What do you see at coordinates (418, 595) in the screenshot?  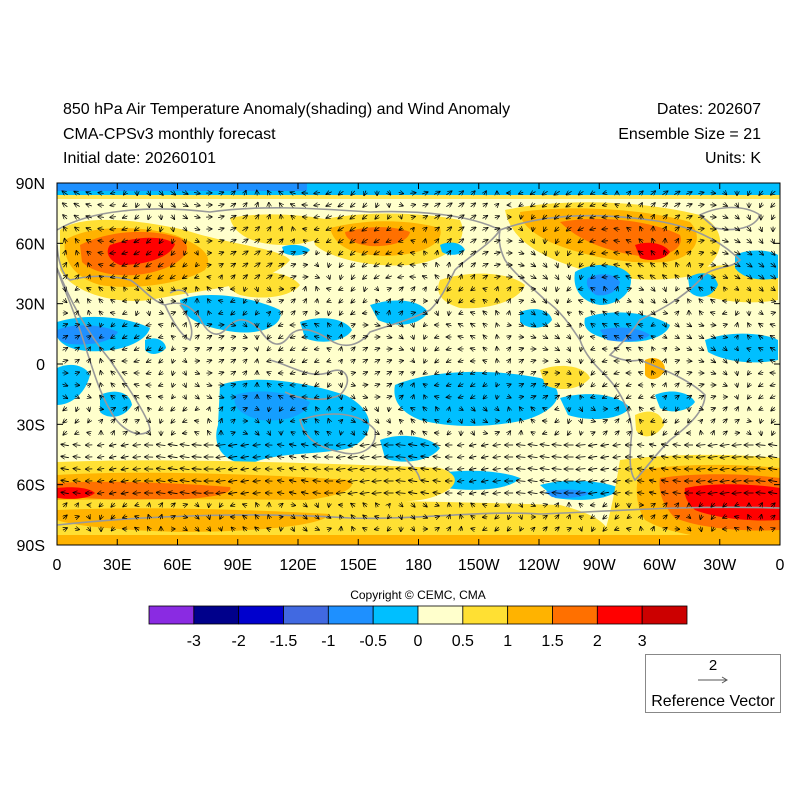 I see `copyright-notice: Copyright © CEMC, CMA` at bounding box center [418, 595].